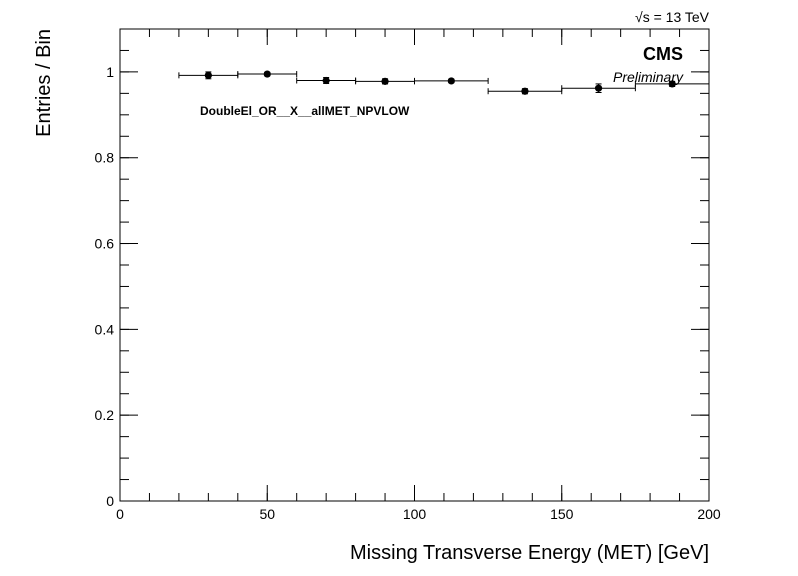  What do you see at coordinates (105, 244) in the screenshot?
I see `y-tick-label: 0.6` at bounding box center [105, 244].